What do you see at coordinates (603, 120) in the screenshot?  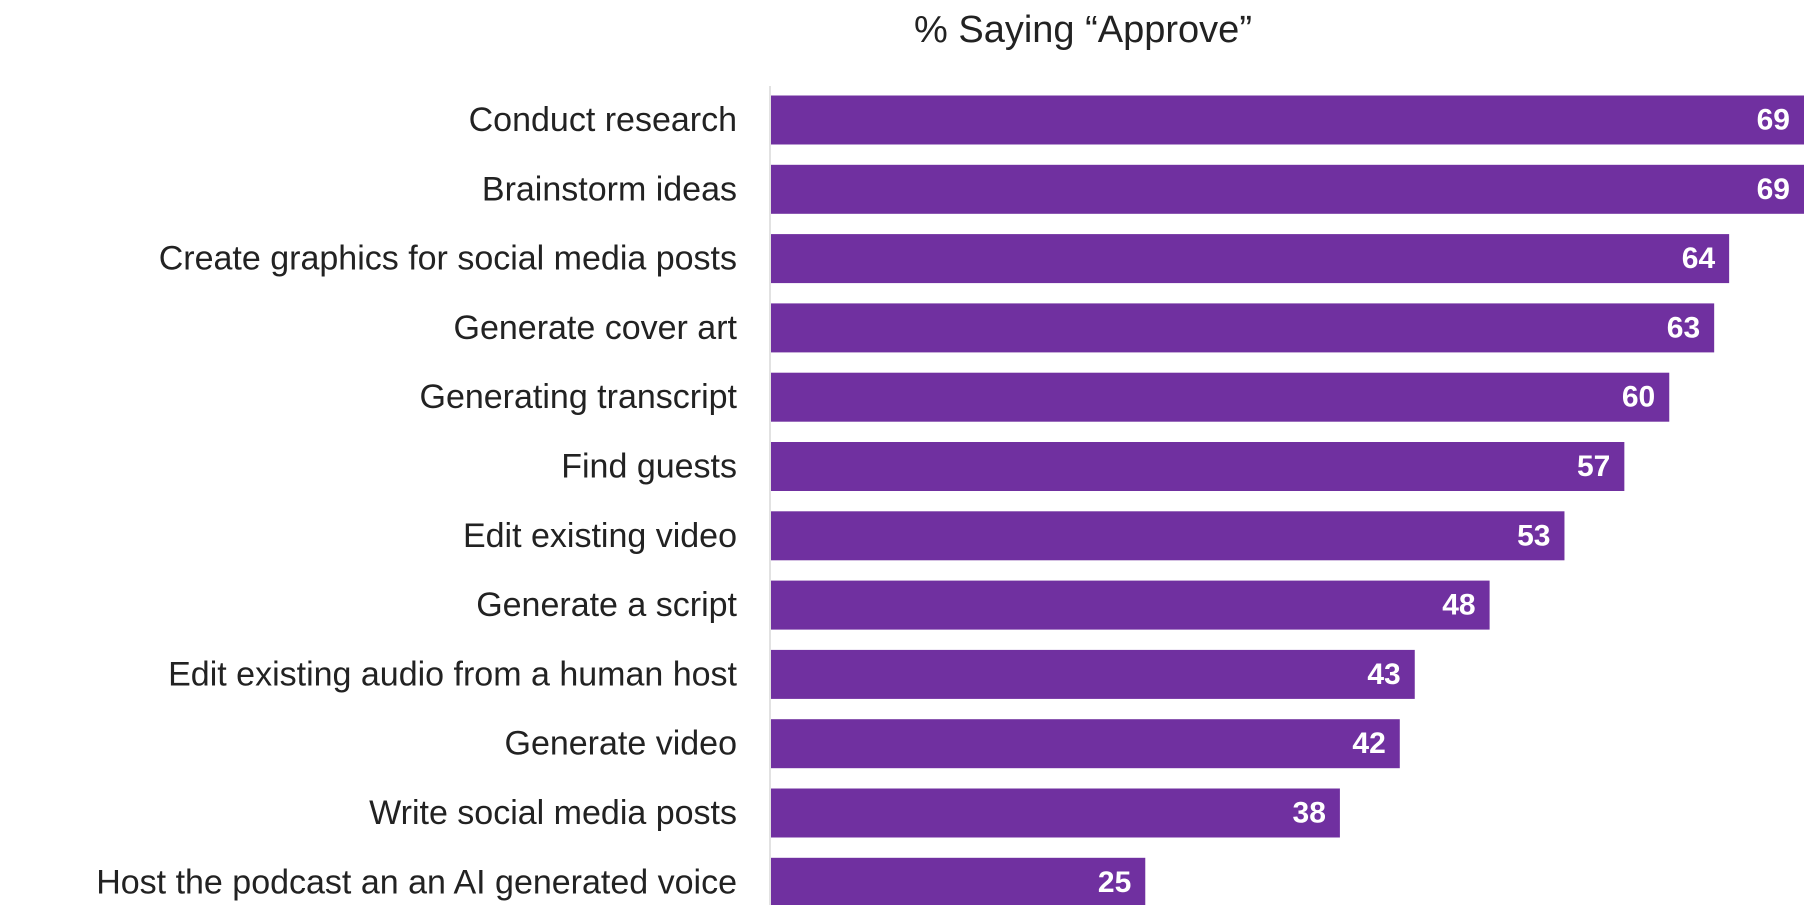 I see `category-label: Conduct research` at bounding box center [603, 120].